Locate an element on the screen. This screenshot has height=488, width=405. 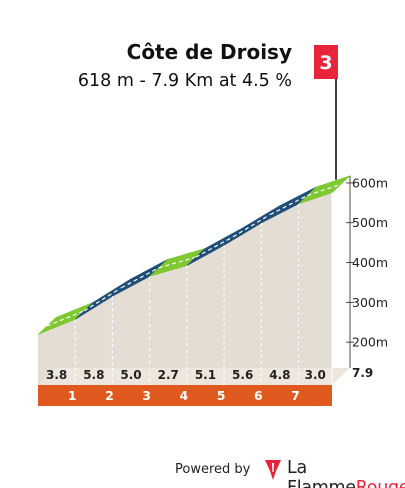
segment-gradient-label: 5.6 is located at coordinates (242, 375).